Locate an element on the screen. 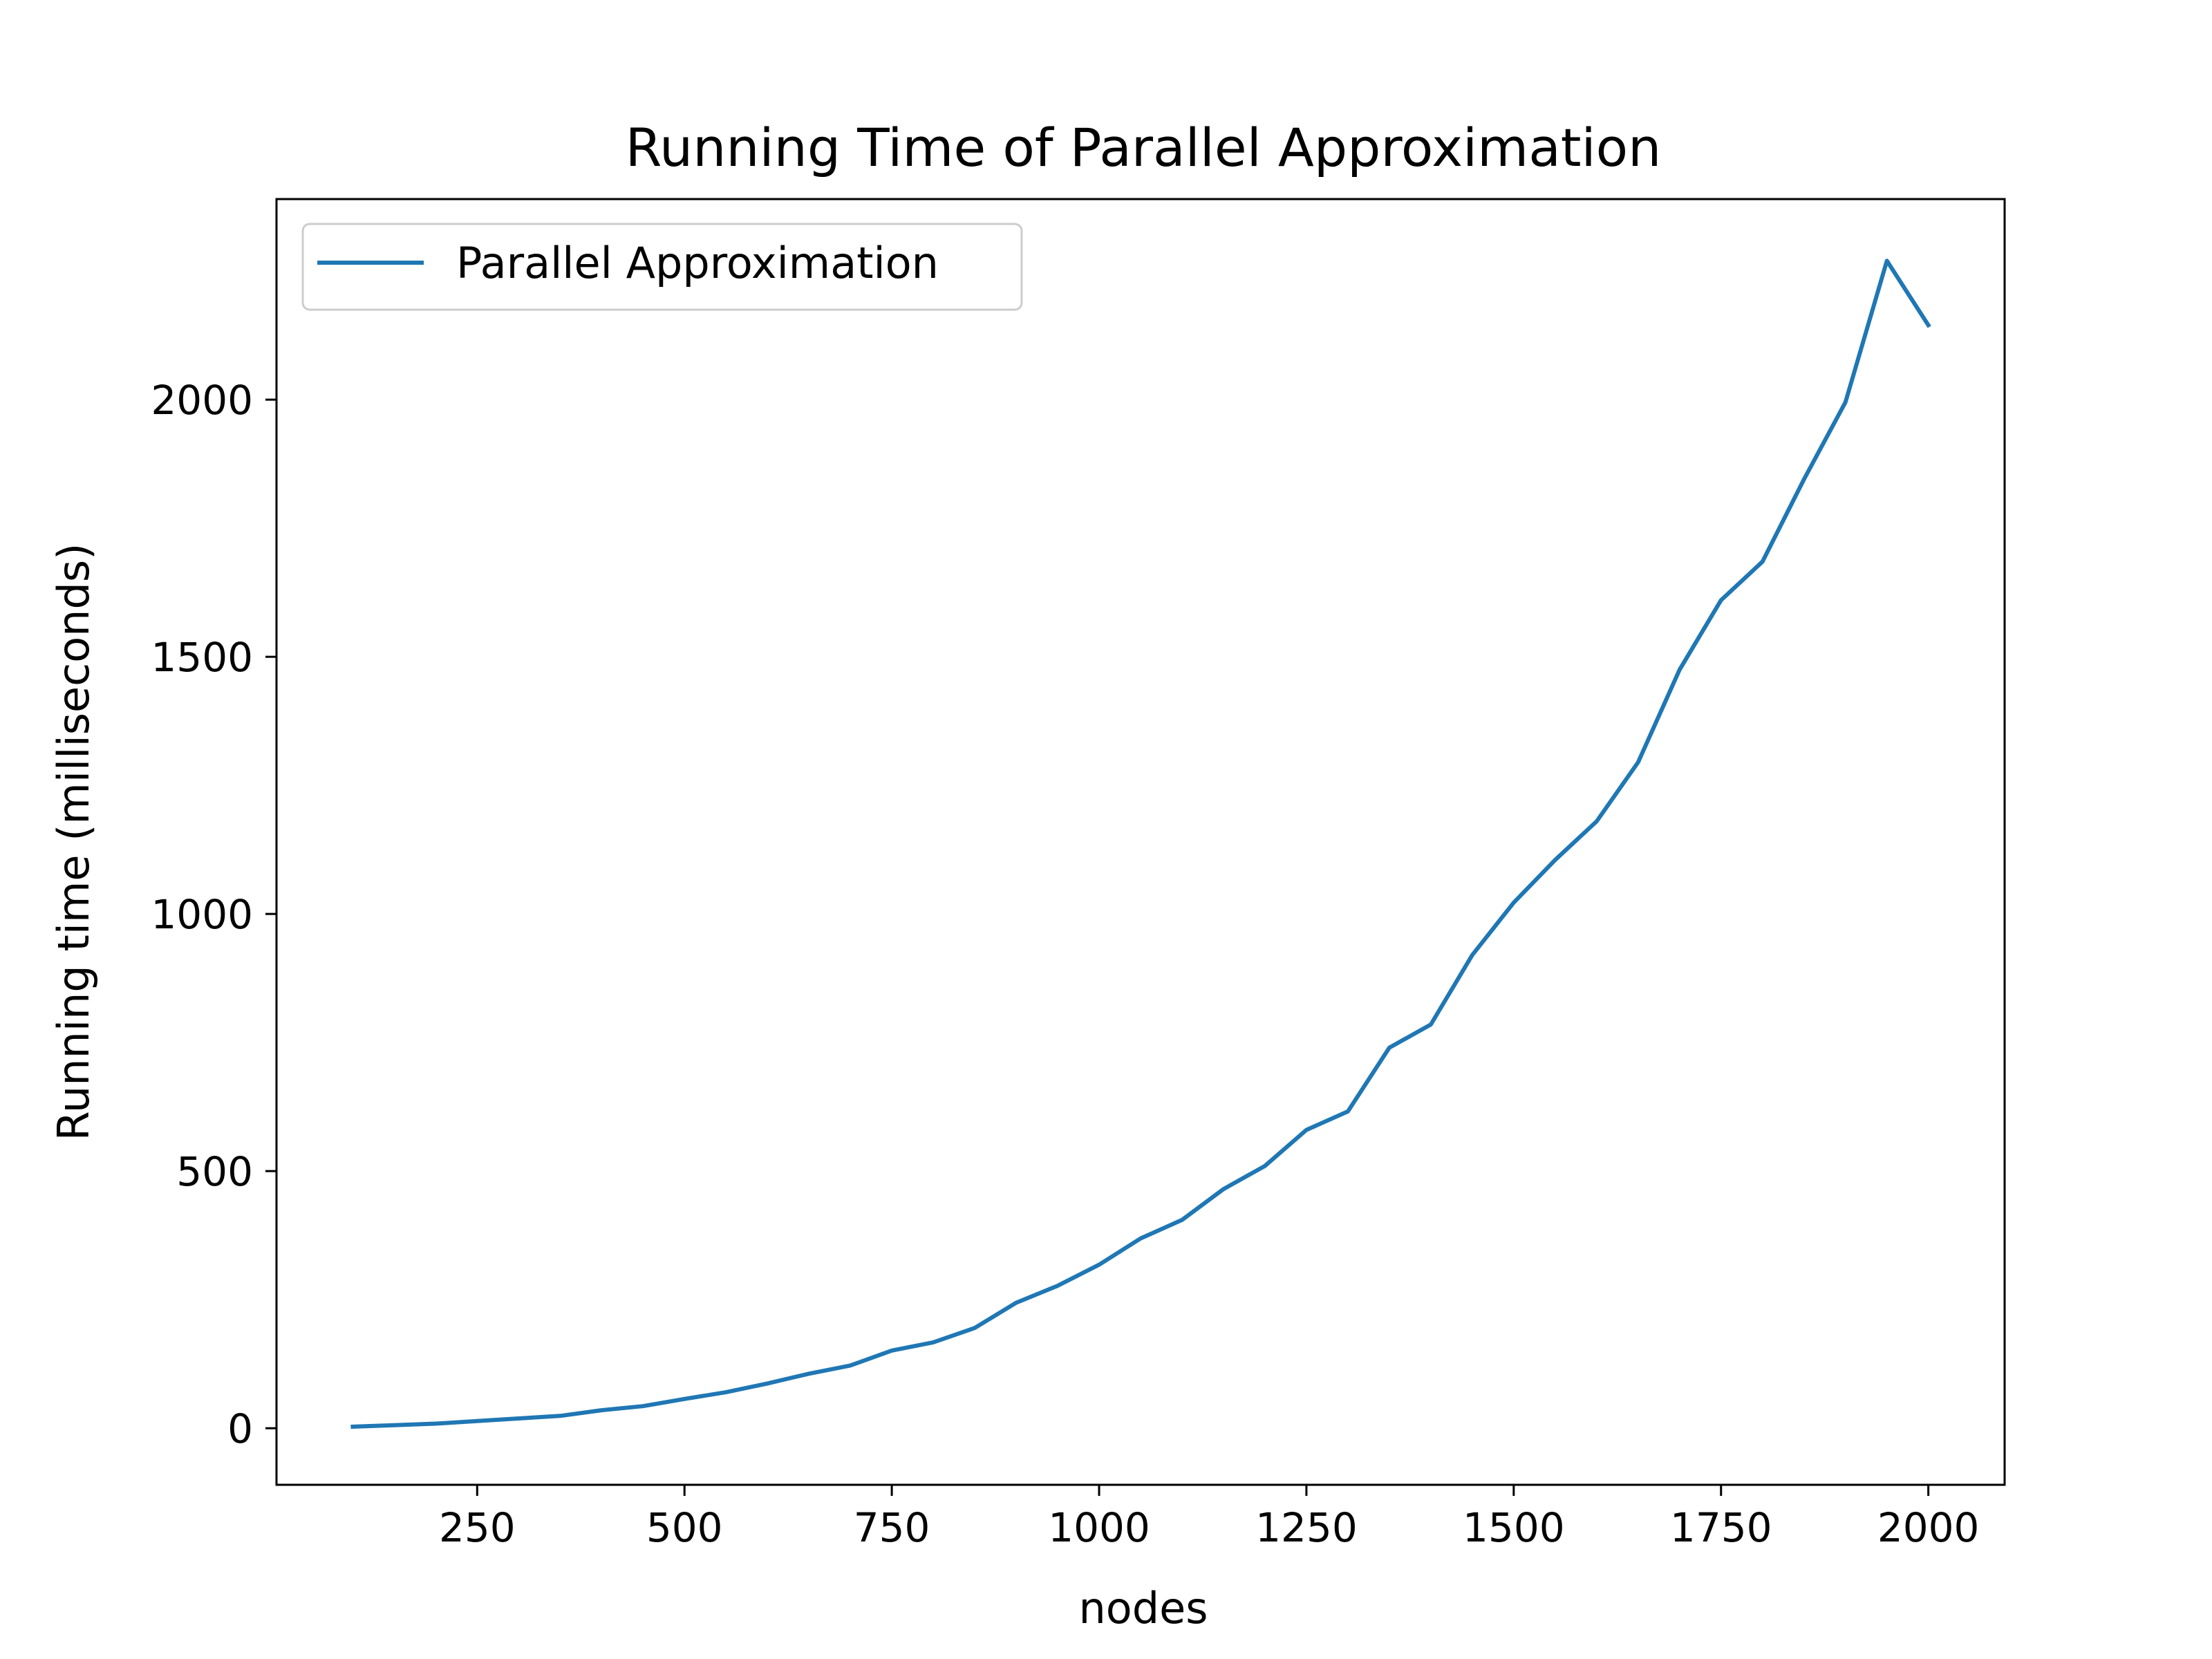  x-axis-ticks: 250 500 750 1000 1250 1500 1750 2000 is located at coordinates (1209, 1518).